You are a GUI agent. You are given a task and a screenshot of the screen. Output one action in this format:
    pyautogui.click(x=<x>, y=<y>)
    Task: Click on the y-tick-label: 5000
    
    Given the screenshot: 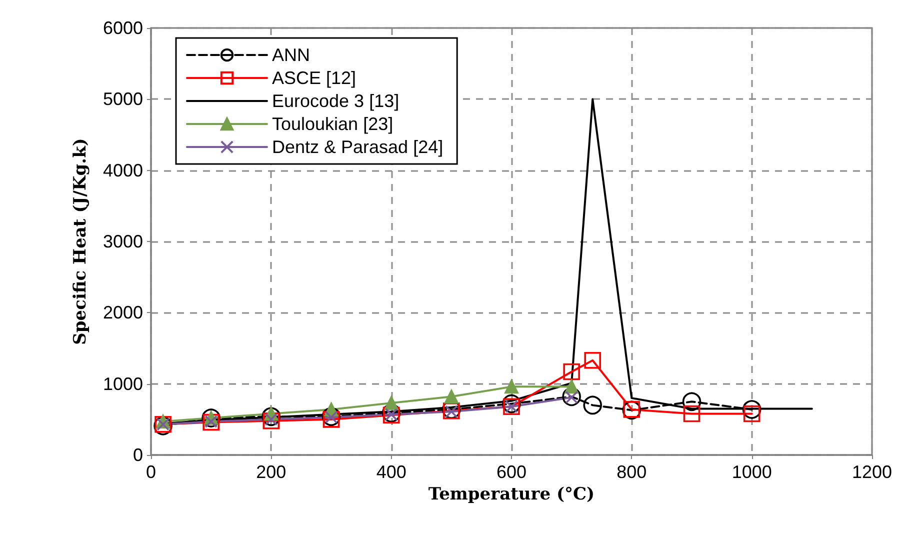 What is the action you would take?
    pyautogui.click(x=122, y=99)
    